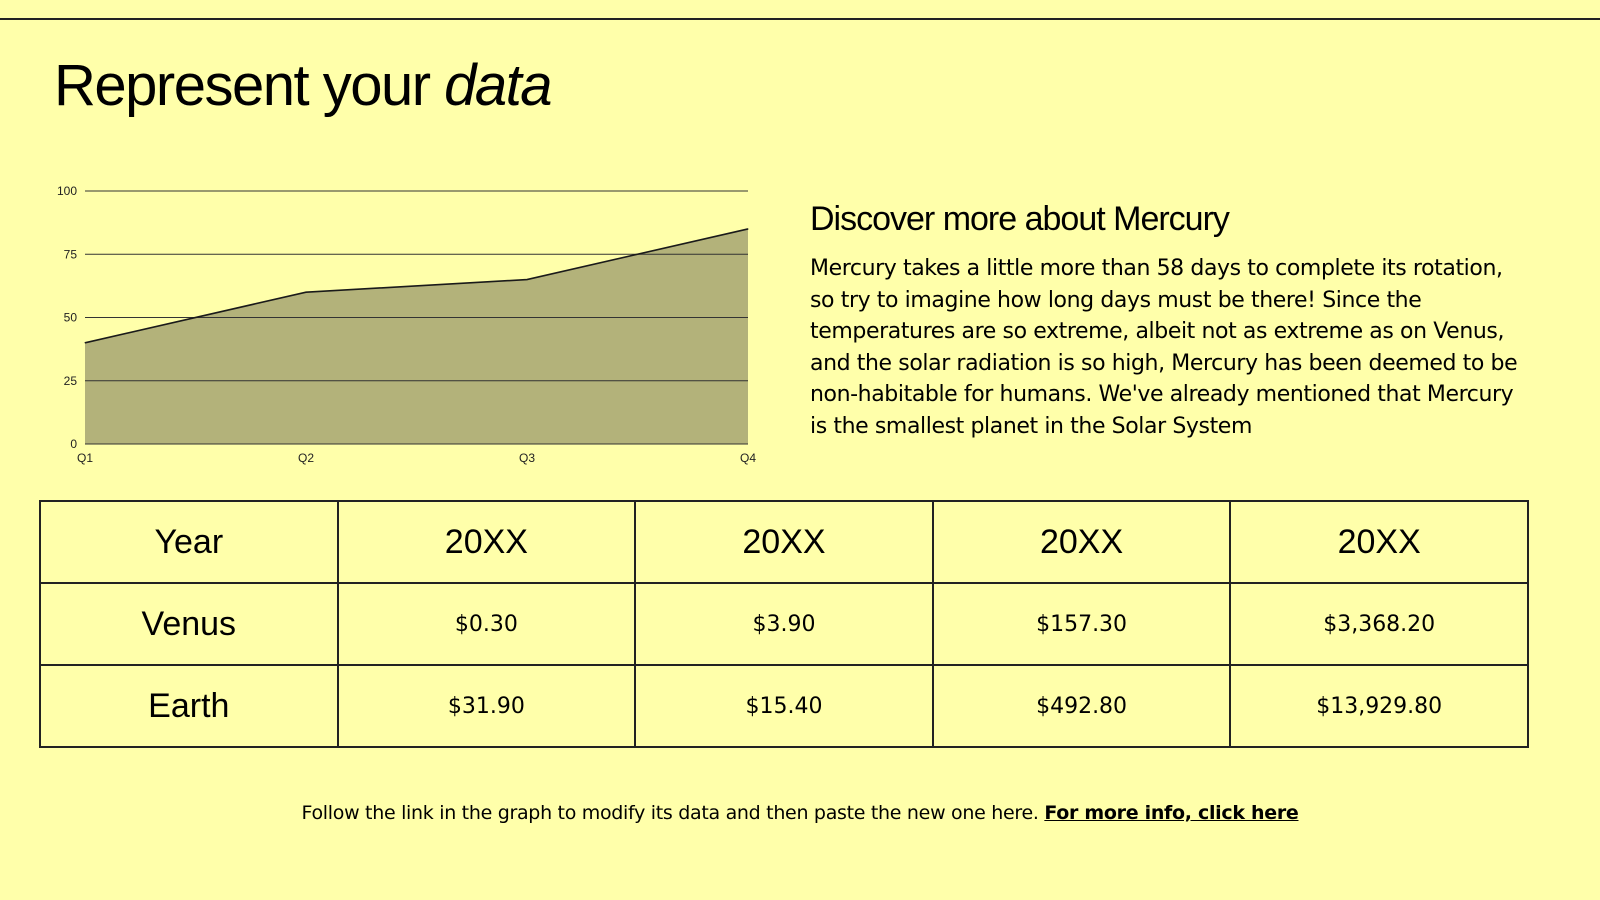 The height and width of the screenshot is (900, 1600). Describe the element at coordinates (498, 85) in the screenshot. I see `title-emphasis: data` at that location.